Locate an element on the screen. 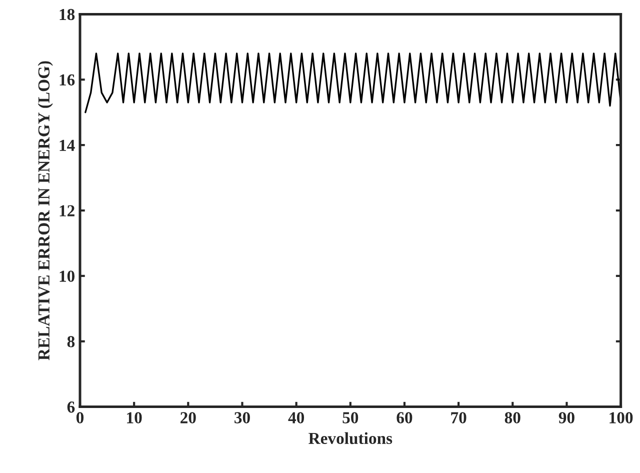  y-tick-label: 14 is located at coordinates (67, 145).